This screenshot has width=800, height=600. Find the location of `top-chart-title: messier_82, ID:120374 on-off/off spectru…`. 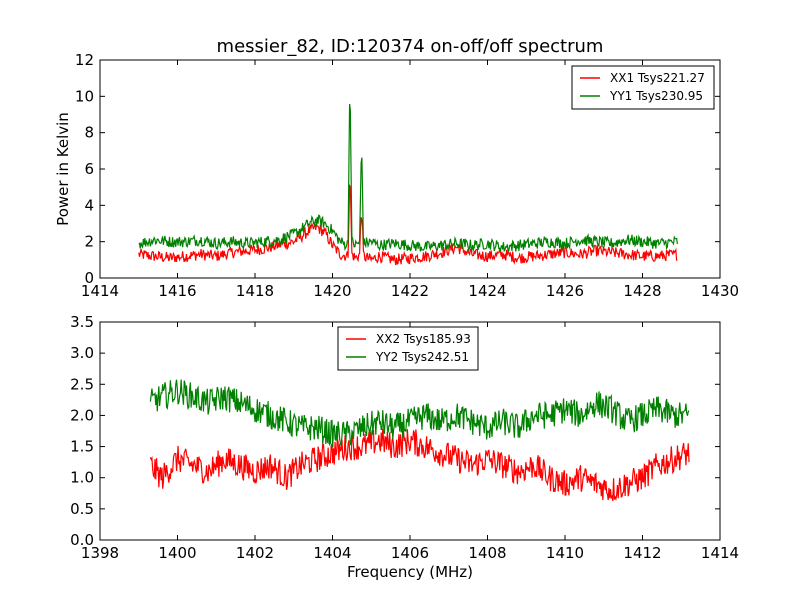

top-chart-title: messier_82, ID:120374 on-off/off spectru… is located at coordinates (410, 46).